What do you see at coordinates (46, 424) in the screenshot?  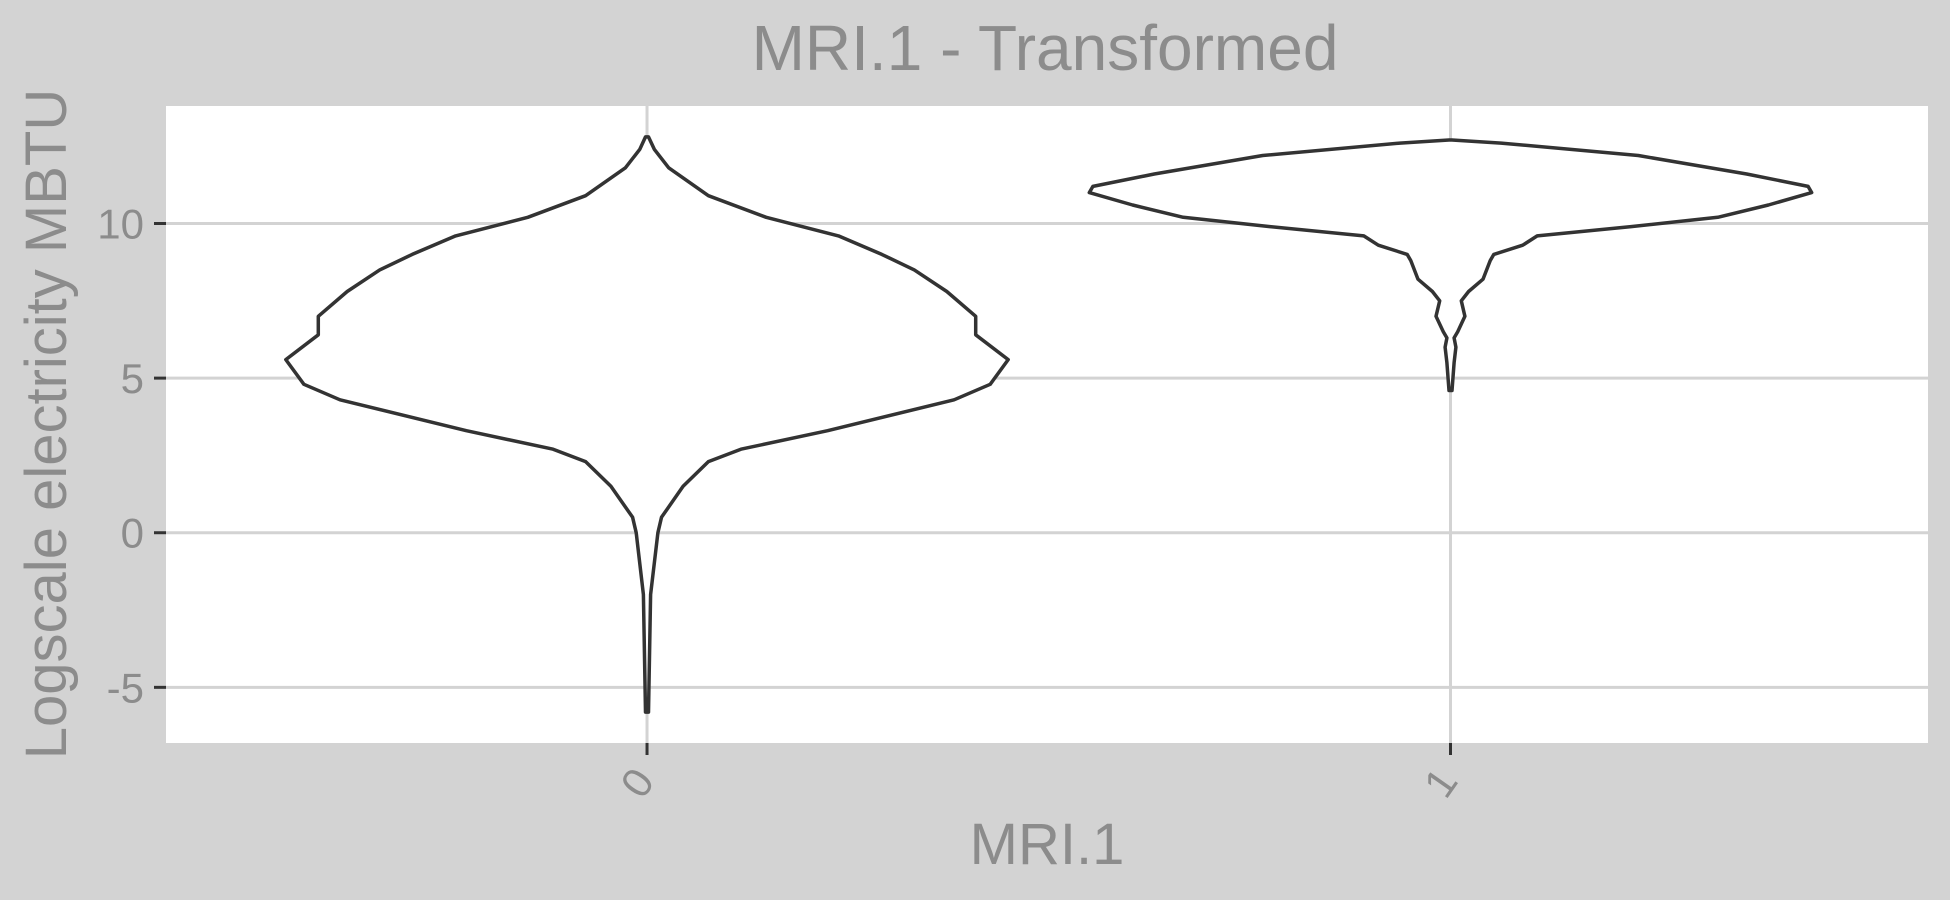 I see `y-axis-title: Logscale electricity MBTU` at bounding box center [46, 424].